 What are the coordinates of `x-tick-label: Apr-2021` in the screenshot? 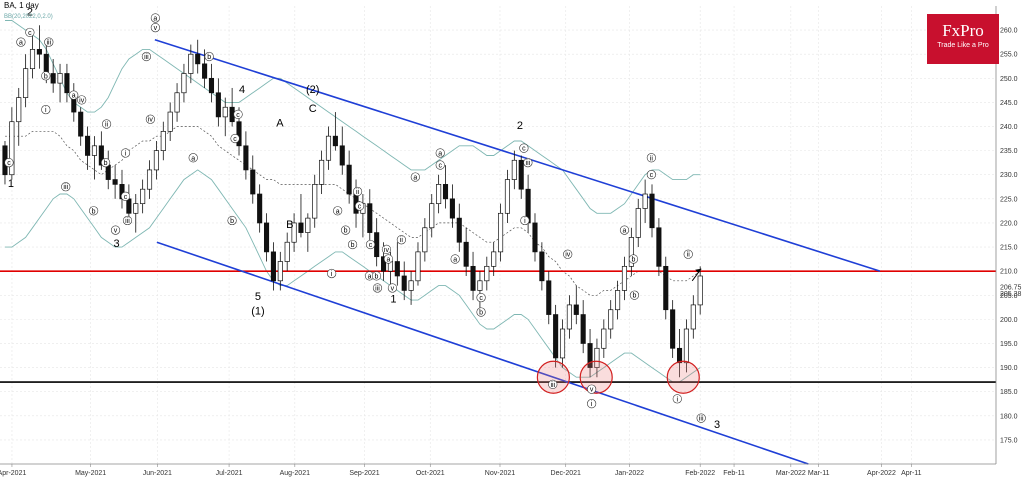 It's located at (13, 473).